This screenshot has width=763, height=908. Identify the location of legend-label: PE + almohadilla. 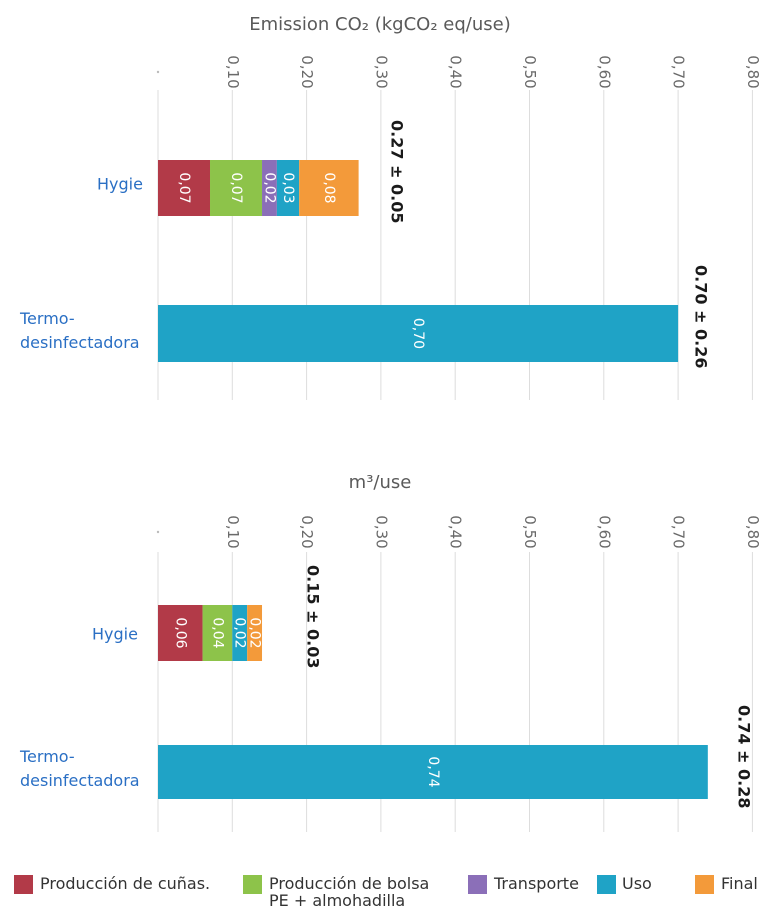
(337, 899).